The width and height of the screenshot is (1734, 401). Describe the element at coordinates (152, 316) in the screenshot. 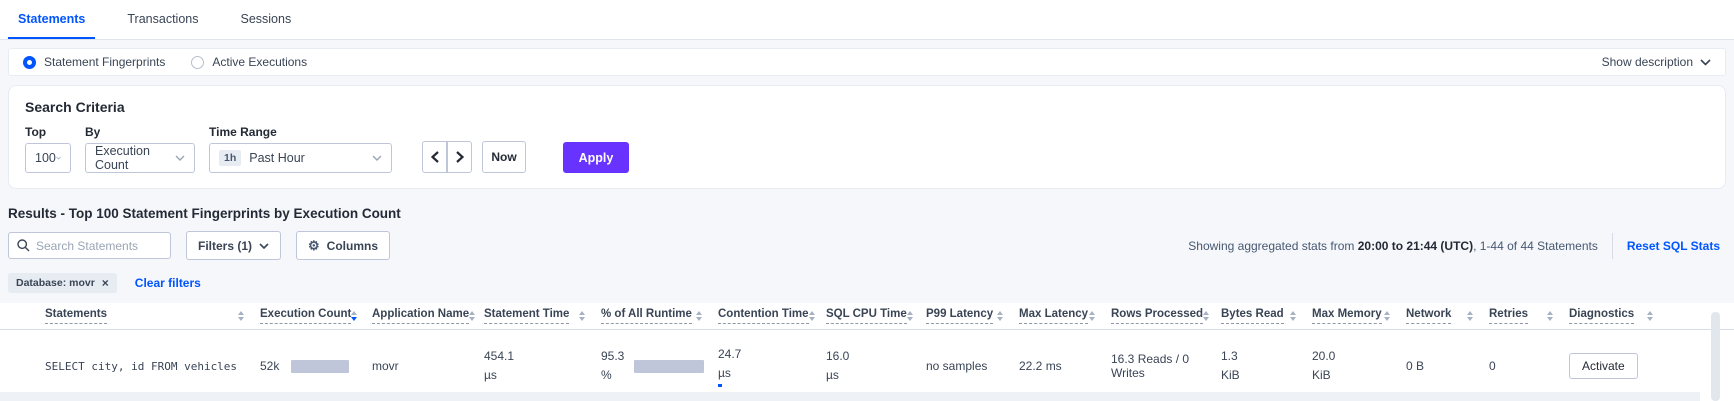

I see `col-header-statements: Statements` at that location.